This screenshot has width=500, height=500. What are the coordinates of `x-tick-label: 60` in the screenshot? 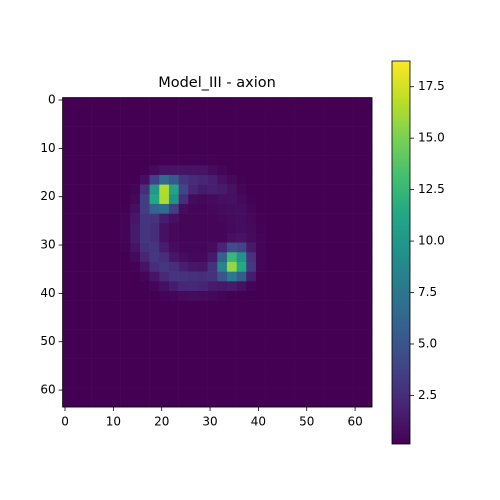 It's located at (354, 422).